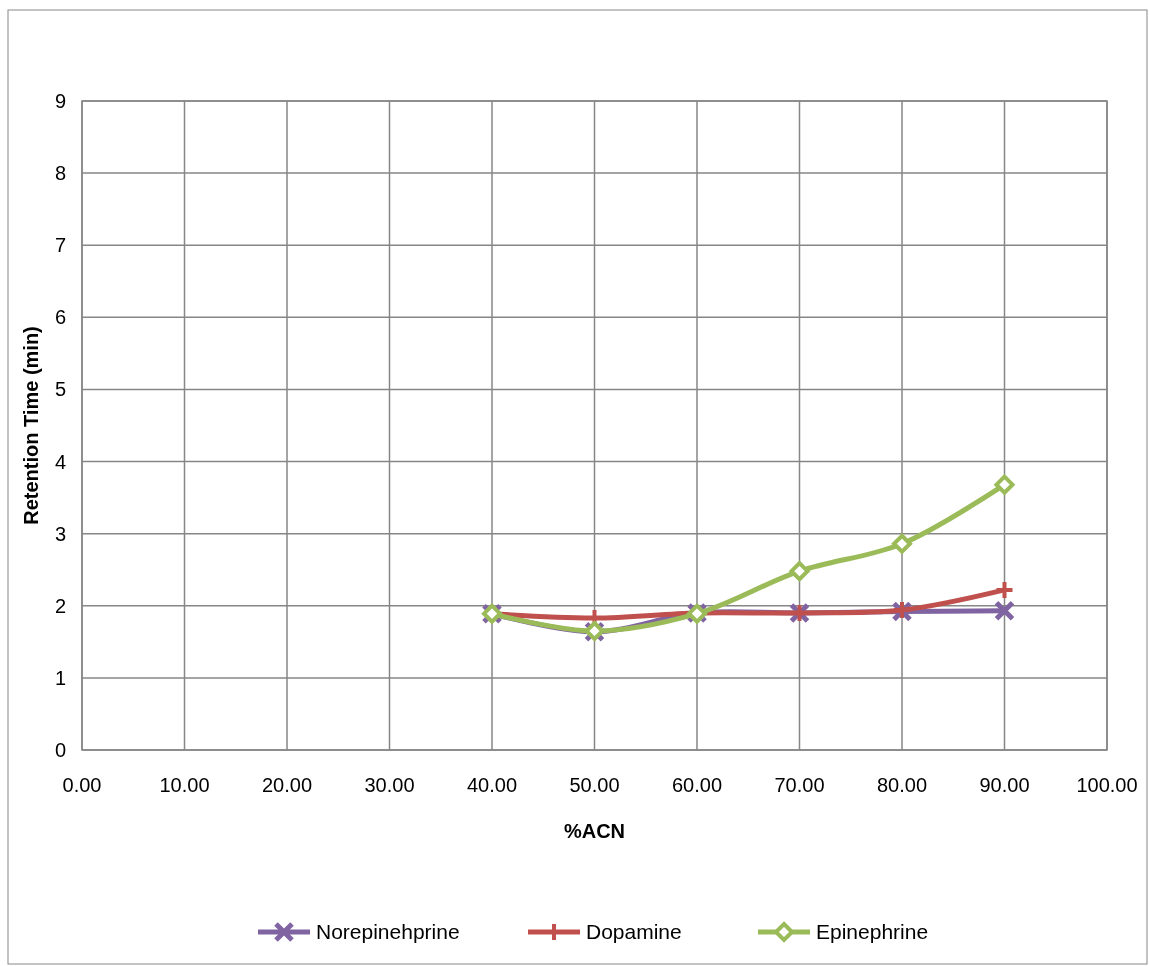 This screenshot has width=1149, height=966. I want to click on y-axis-title: Retention Time (min), so click(31, 425).